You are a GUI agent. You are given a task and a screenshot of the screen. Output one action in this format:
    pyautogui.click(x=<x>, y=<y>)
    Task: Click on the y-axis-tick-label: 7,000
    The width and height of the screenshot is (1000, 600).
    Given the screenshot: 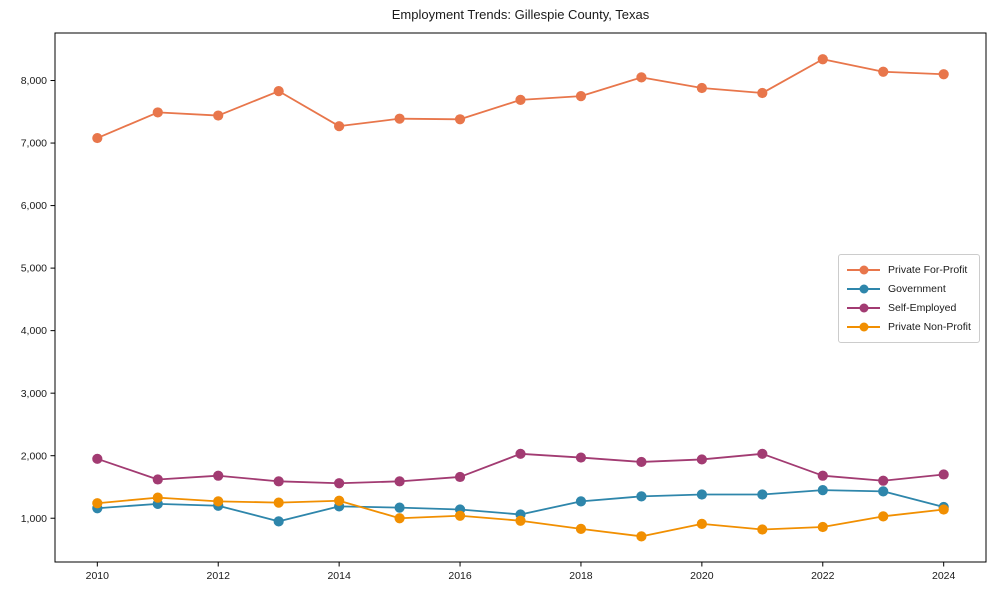 What is the action you would take?
    pyautogui.click(x=34, y=144)
    